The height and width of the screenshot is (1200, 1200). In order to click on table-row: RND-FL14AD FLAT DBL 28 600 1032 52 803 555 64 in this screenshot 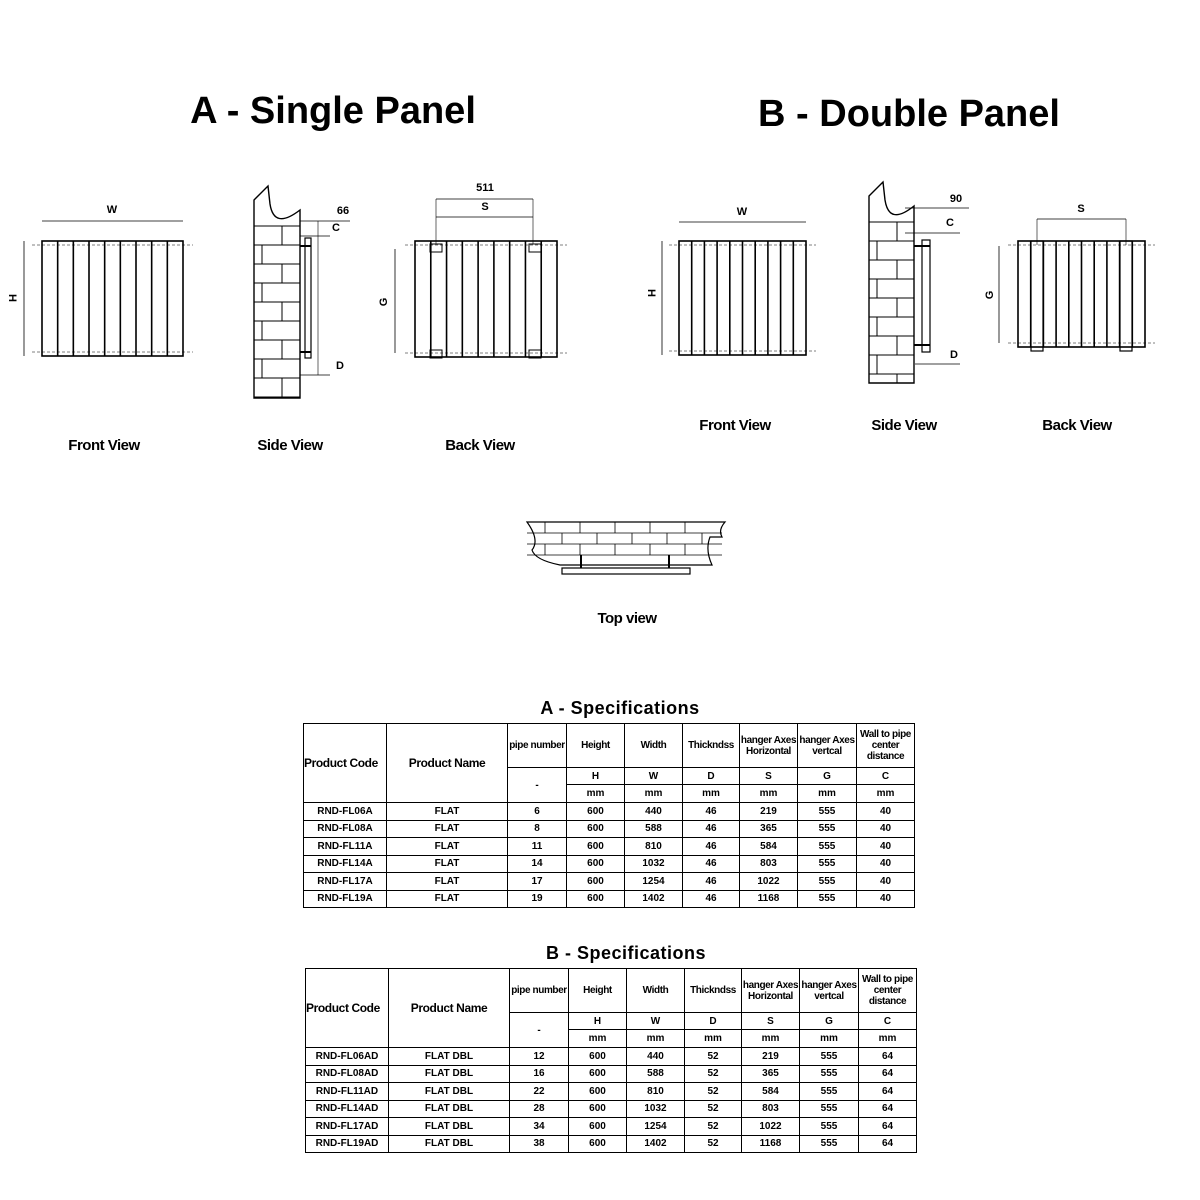, I will do `click(611, 1108)`.